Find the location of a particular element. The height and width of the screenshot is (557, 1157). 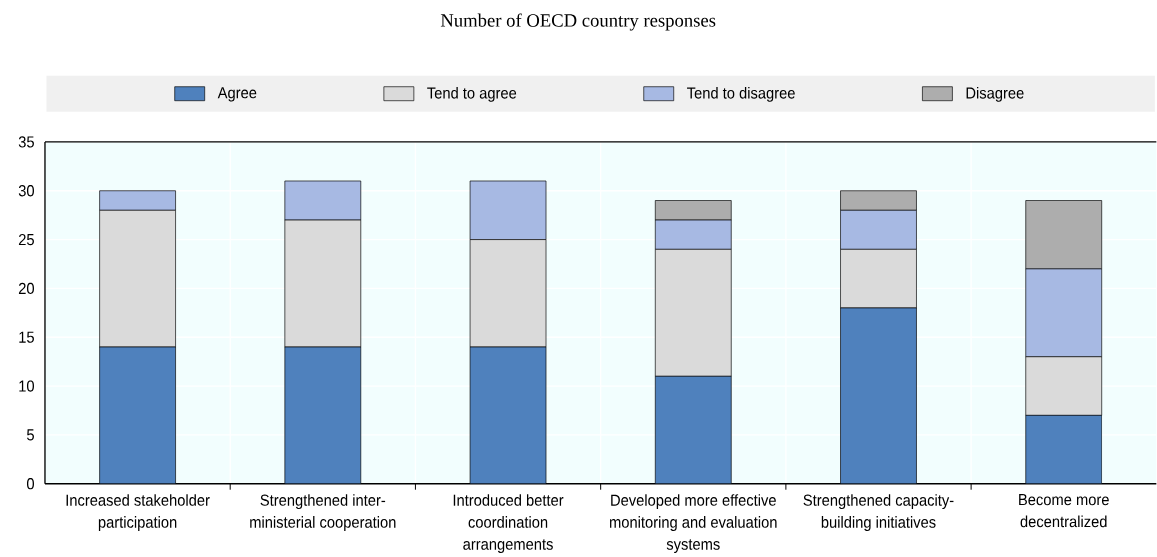

y-tick-label: 5 is located at coordinates (30, 435).